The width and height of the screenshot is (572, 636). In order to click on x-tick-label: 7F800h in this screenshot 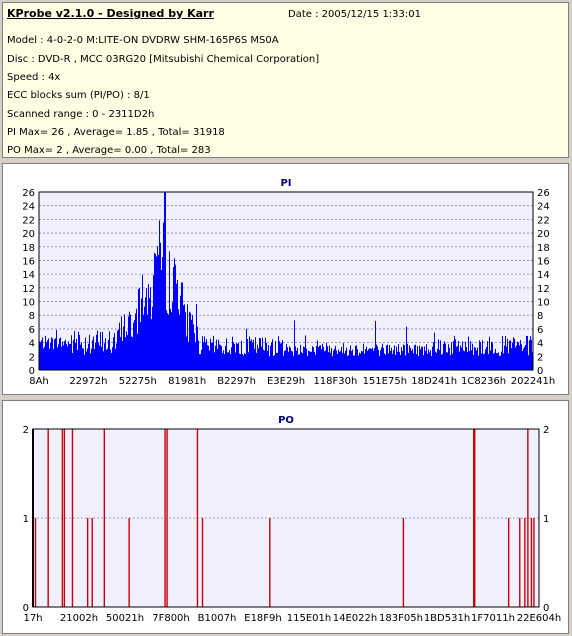, I will do `click(171, 618)`.